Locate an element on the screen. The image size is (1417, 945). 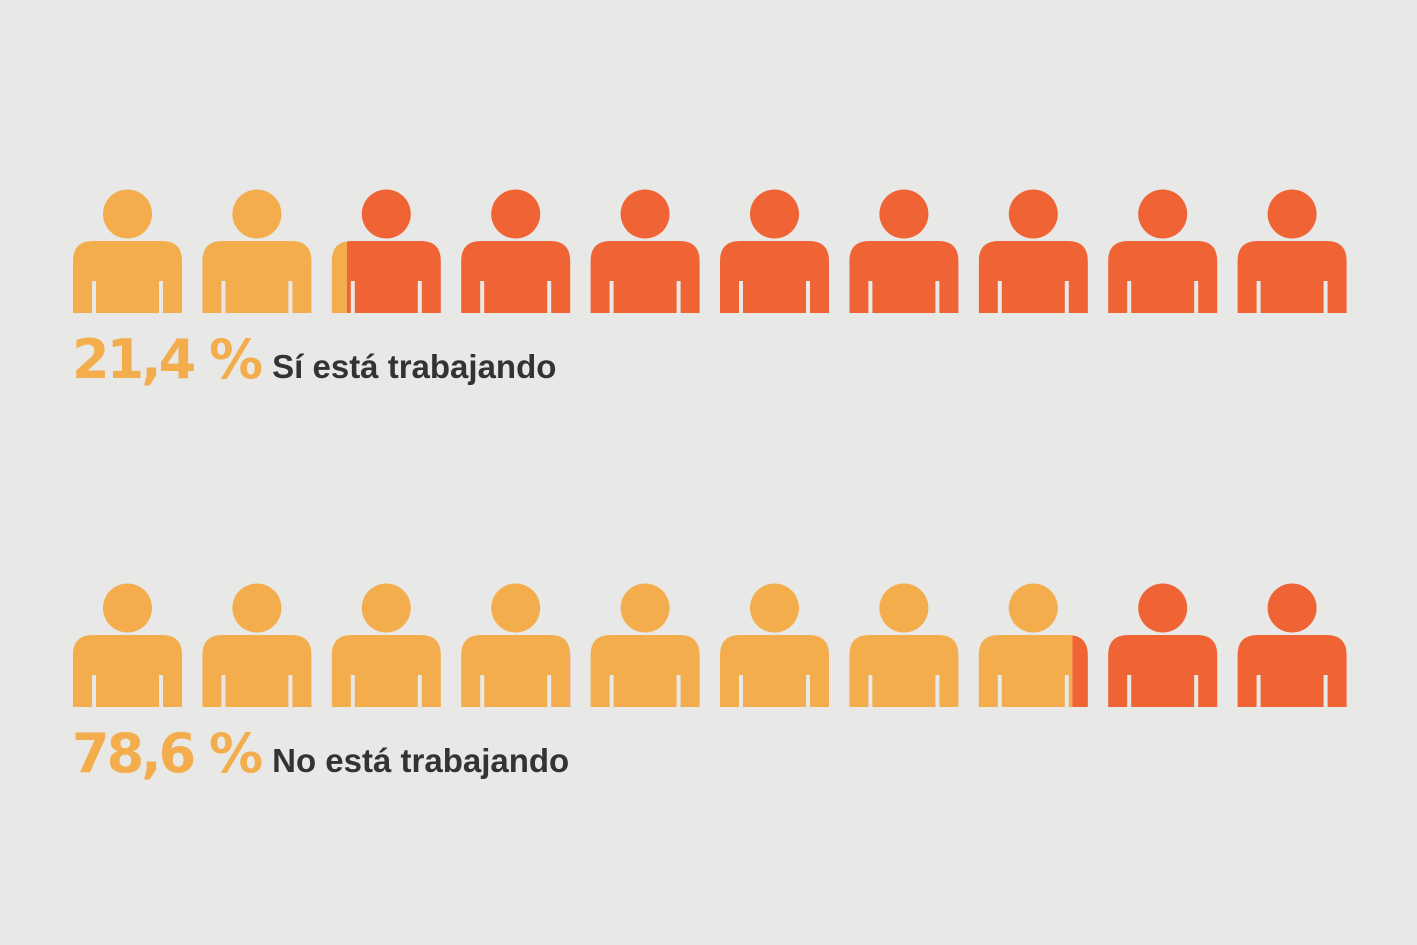
percent-value-not-working: 78,6 % is located at coordinates (167, 753).